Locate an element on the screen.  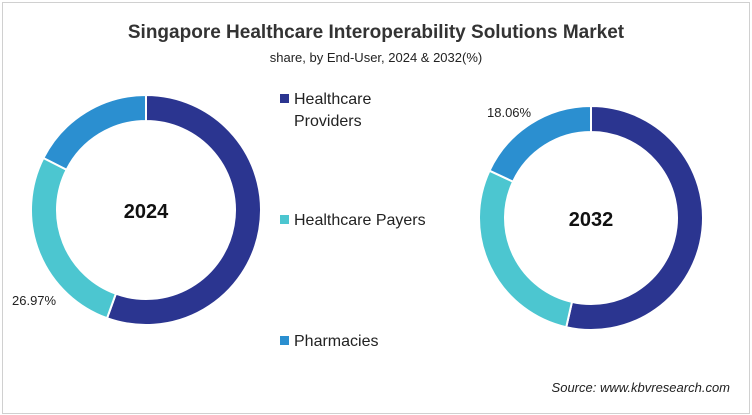
legend-label-line2: Providers is located at coordinates (328, 121).